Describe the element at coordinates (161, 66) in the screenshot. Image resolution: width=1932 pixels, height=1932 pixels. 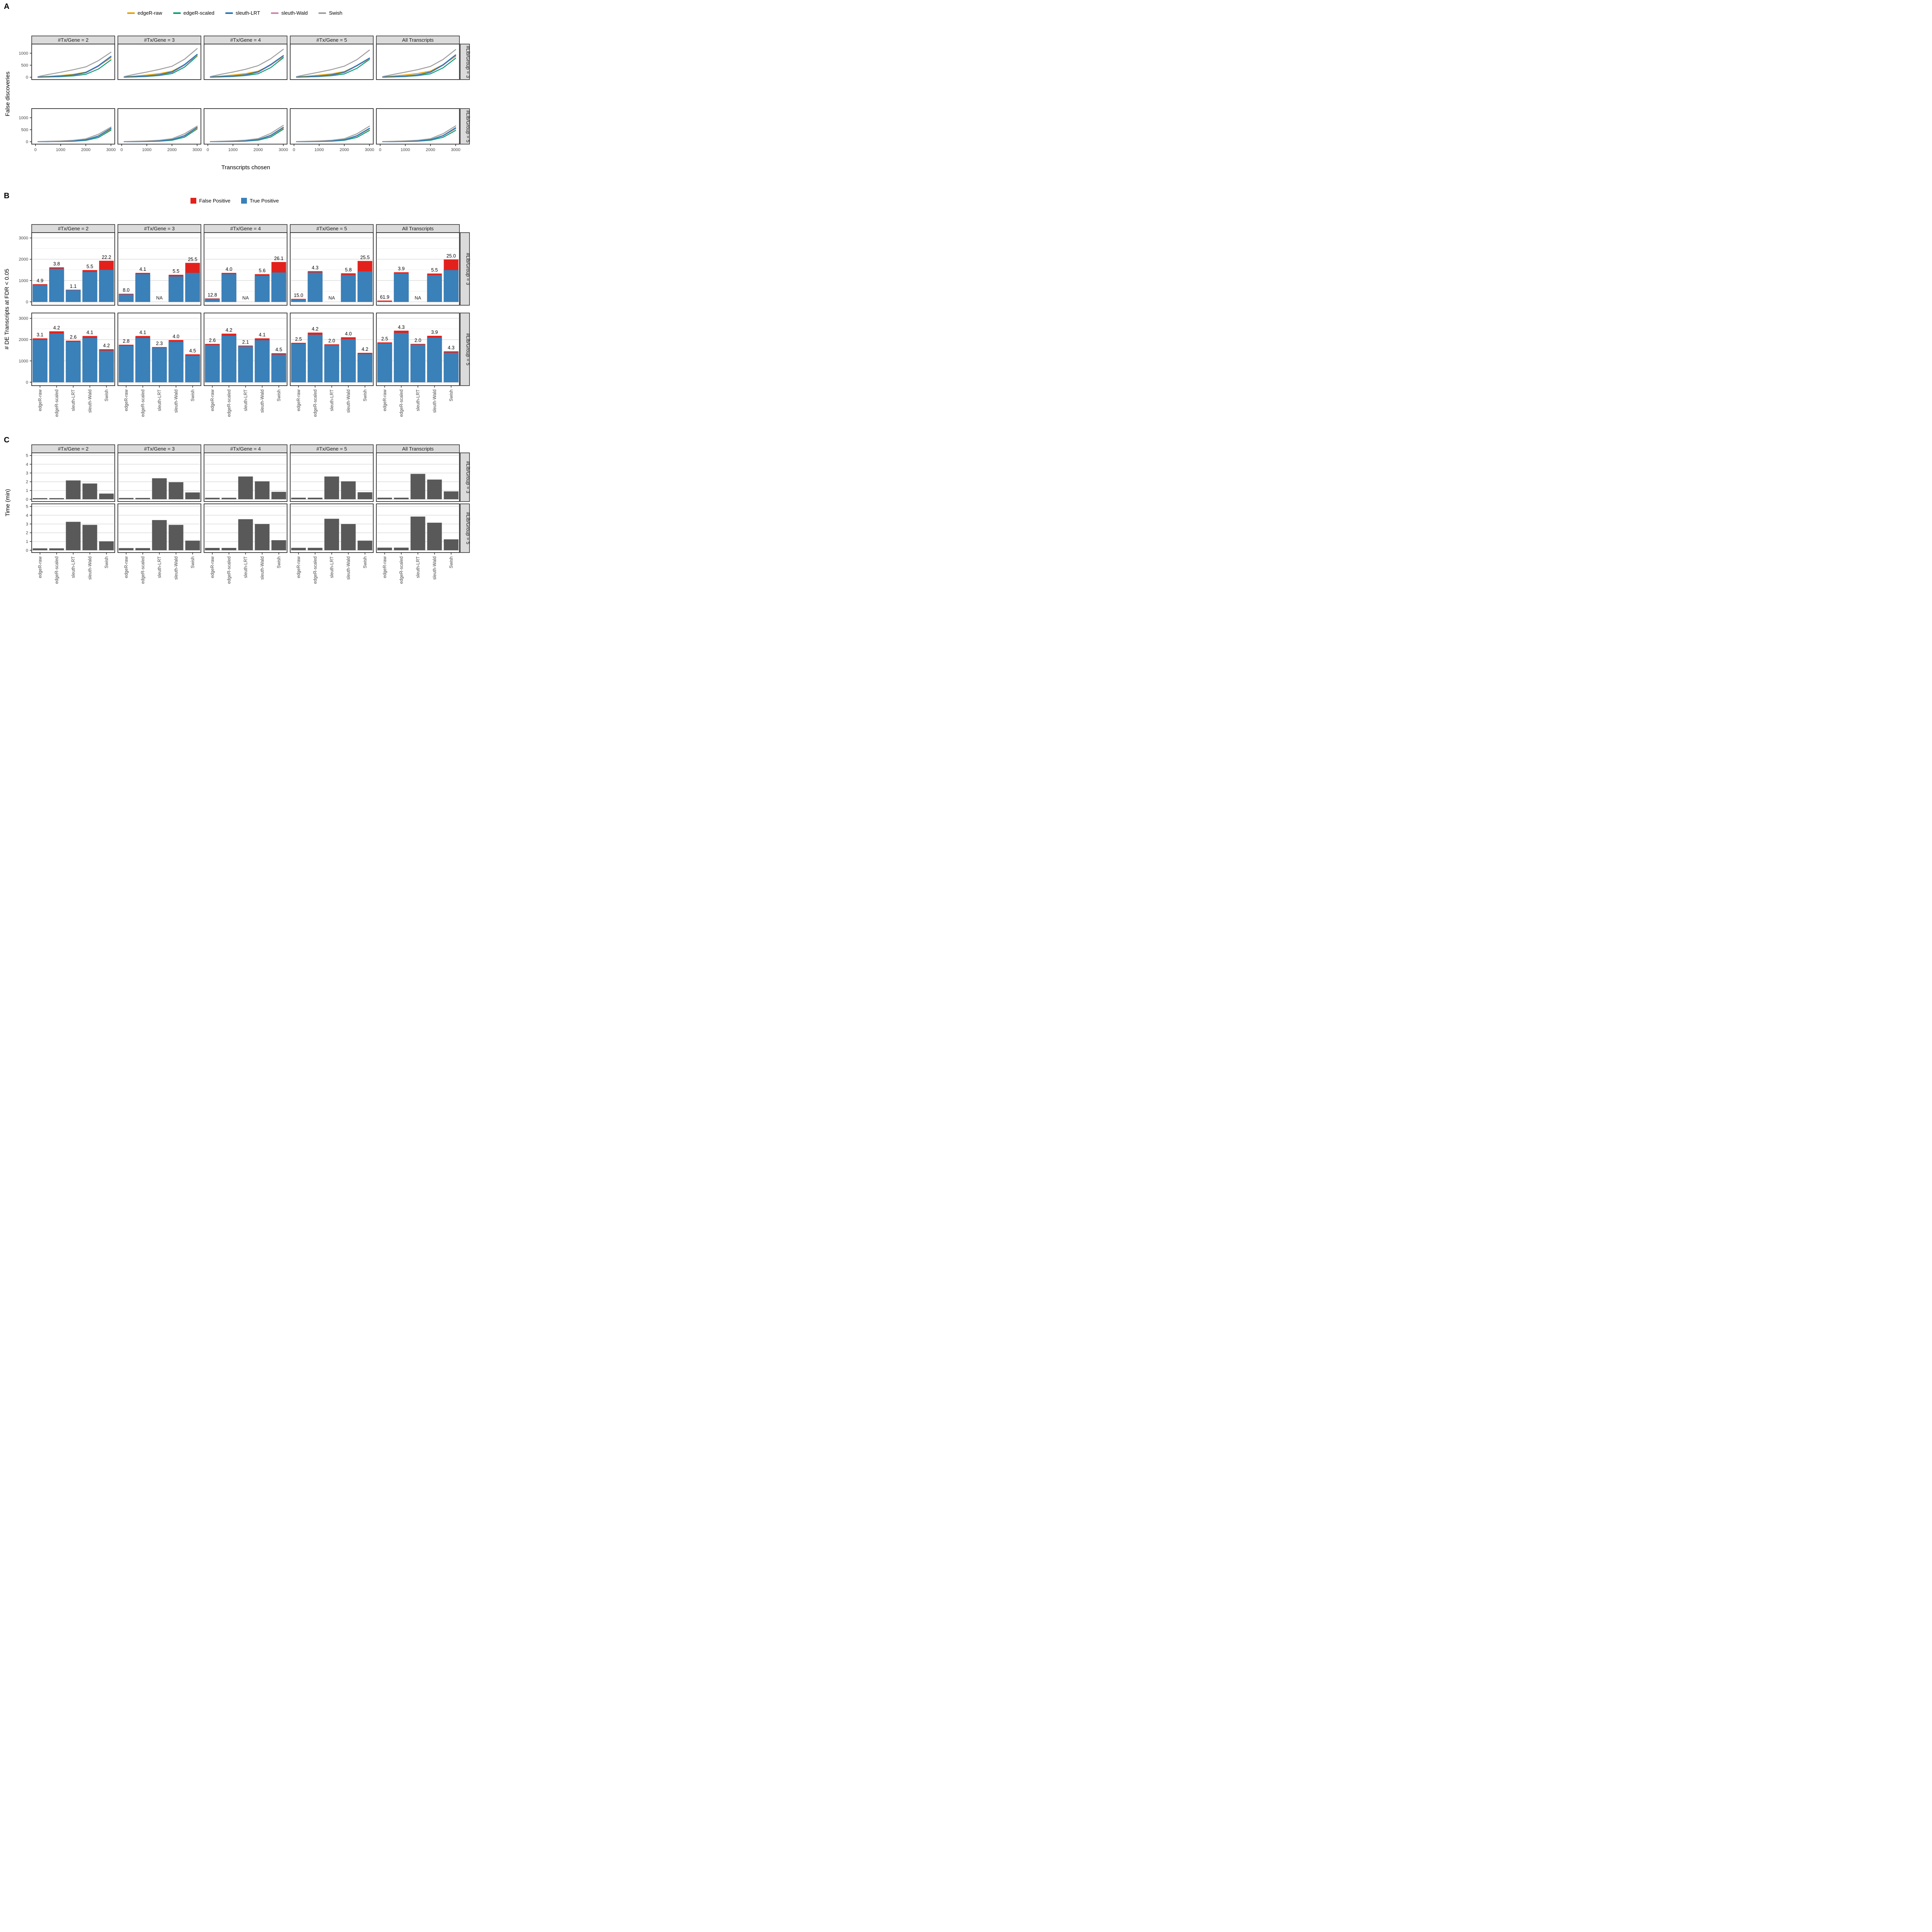
I see `line-series-sleuth-LRT` at that location.